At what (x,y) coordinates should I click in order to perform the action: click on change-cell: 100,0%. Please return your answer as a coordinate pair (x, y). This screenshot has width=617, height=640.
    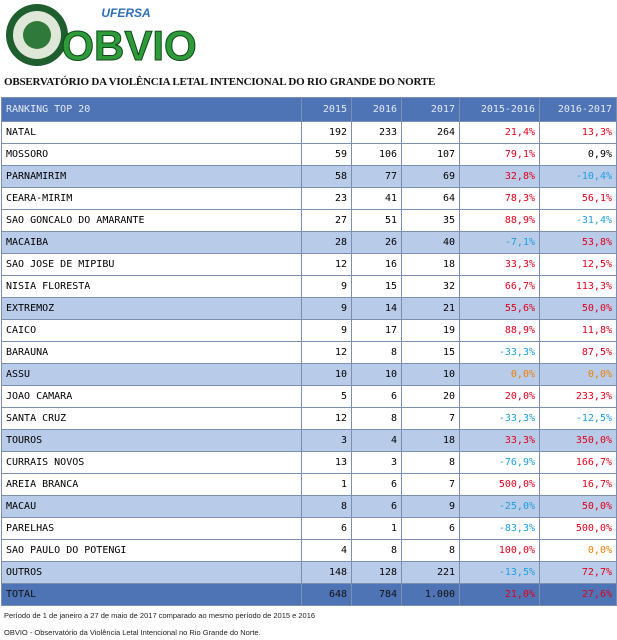
    Looking at the image, I should click on (499, 550).